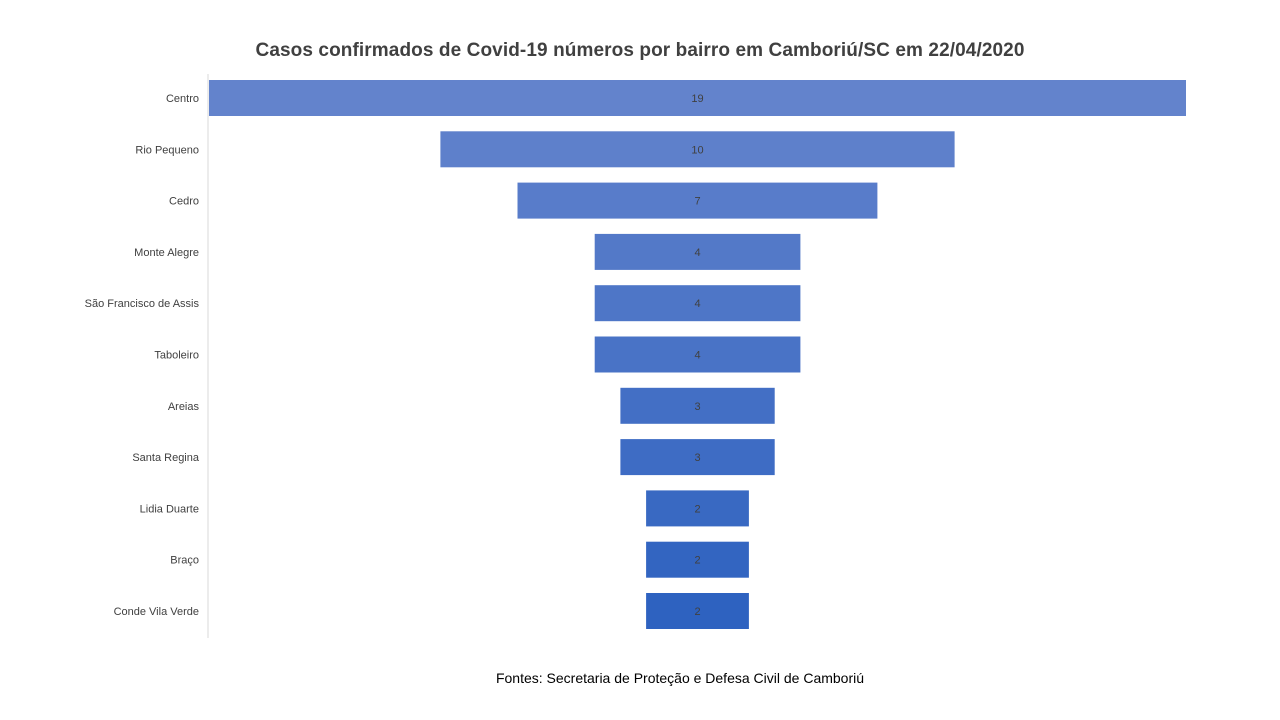 The height and width of the screenshot is (720, 1280). What do you see at coordinates (182, 99) in the screenshot?
I see `category-label-0: Centro` at bounding box center [182, 99].